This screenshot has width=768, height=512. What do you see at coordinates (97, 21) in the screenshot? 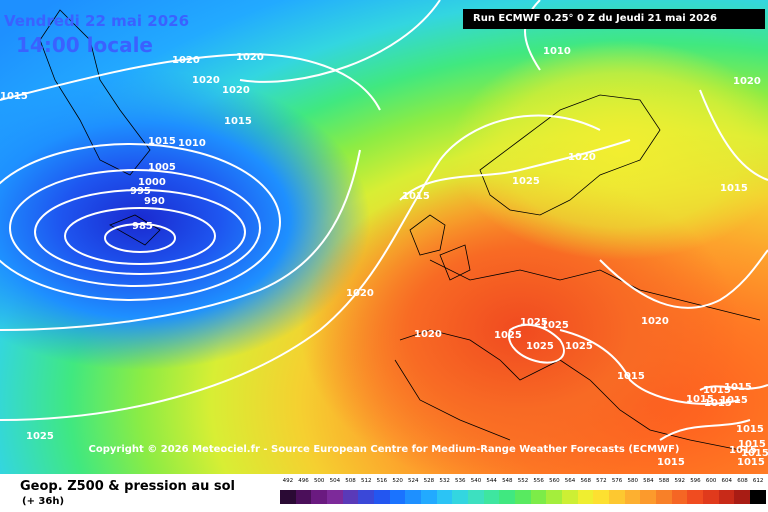
I see `forecast-date: Vendredi 22 mai 2026` at bounding box center [97, 21].